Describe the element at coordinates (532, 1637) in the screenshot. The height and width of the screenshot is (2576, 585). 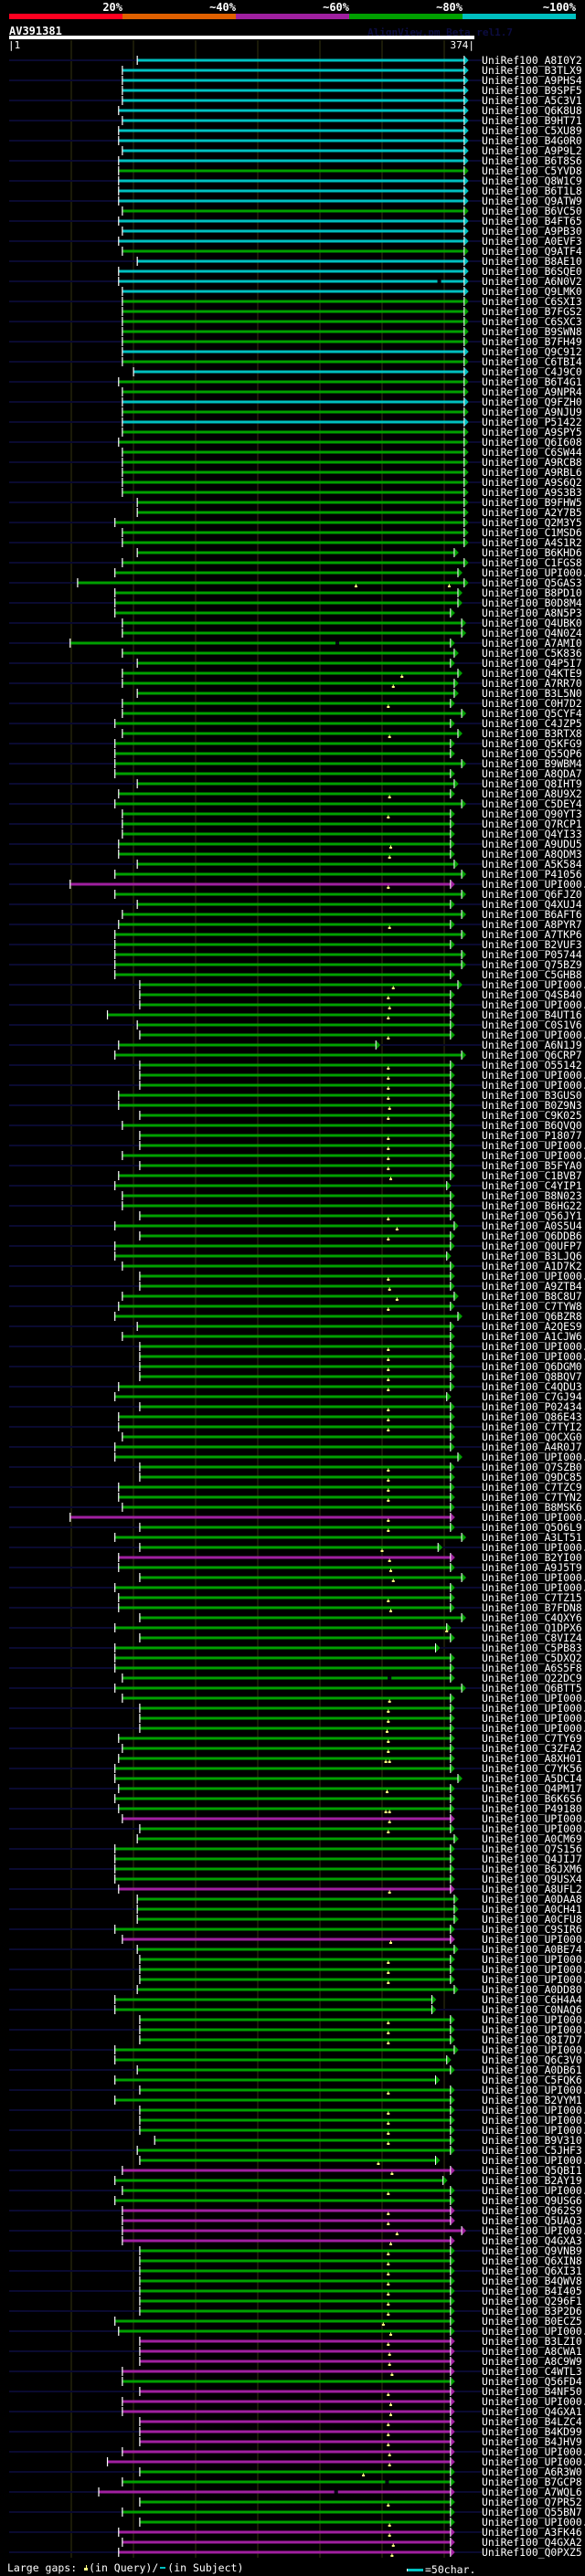
I see `hit-label: UniRef100_C8VIZ4` at that location.